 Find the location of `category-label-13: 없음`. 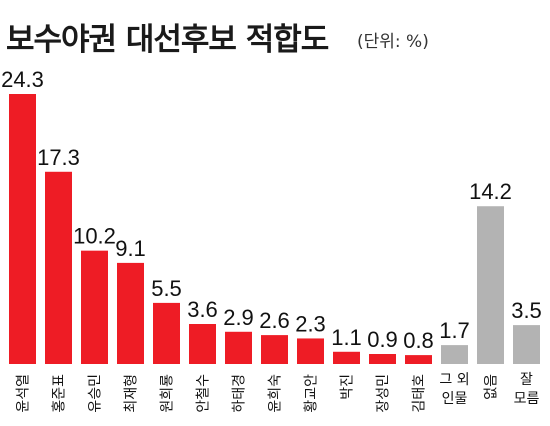

category-label-13: 없음 is located at coordinates (492, 387).